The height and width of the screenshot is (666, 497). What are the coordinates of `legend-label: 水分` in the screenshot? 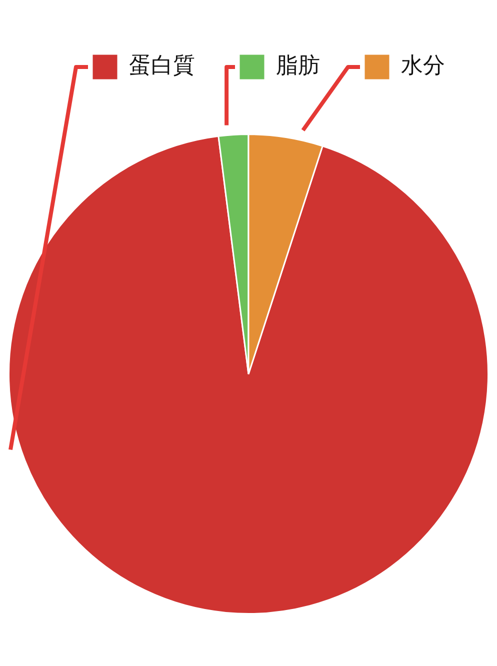 It's located at (423, 66).